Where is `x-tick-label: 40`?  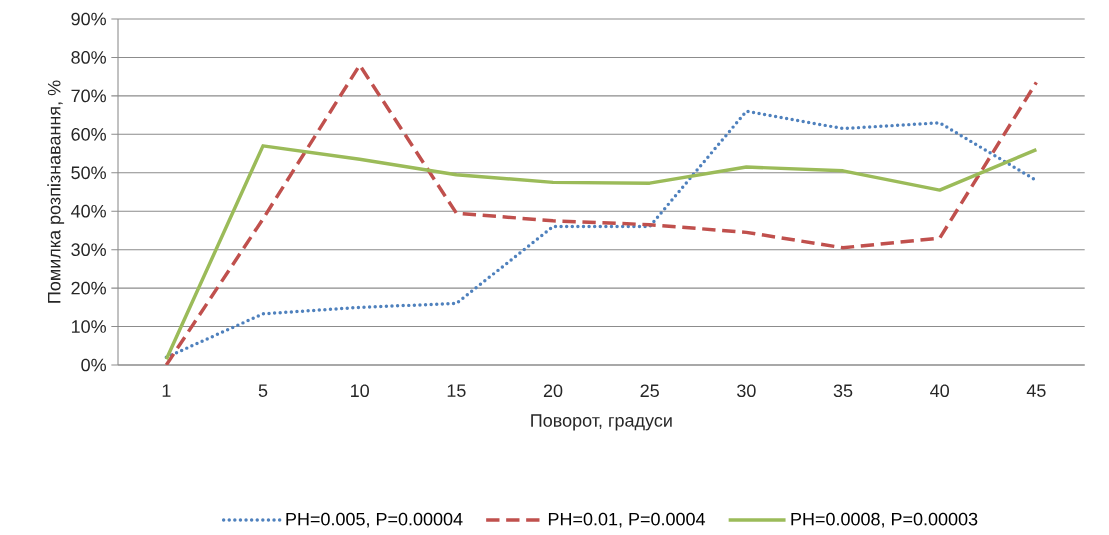 x-tick-label: 40 is located at coordinates (939, 391).